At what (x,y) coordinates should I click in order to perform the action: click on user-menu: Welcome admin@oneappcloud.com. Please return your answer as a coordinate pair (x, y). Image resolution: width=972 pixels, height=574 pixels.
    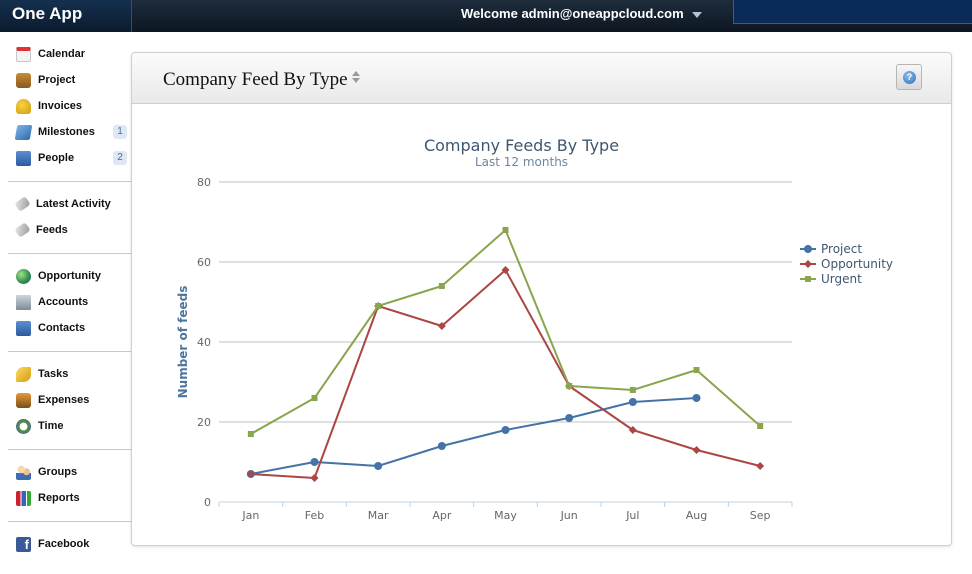
    Looking at the image, I should click on (581, 13).